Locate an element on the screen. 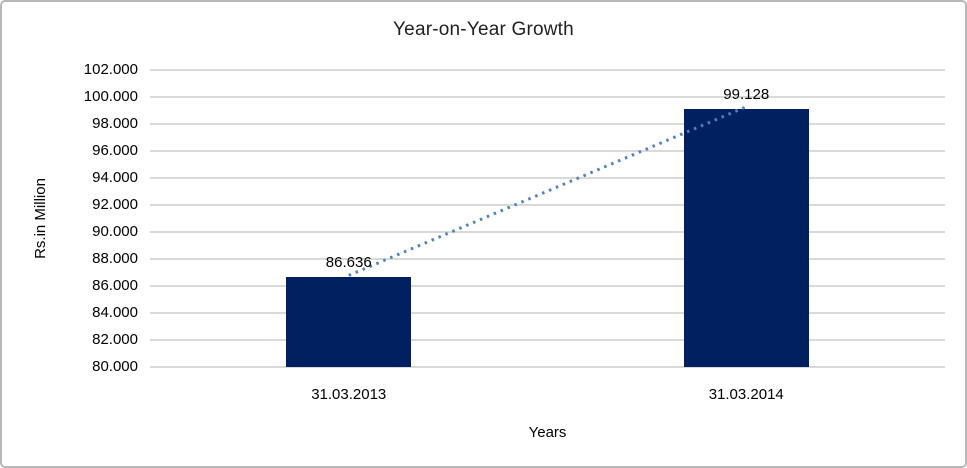  y-tick-label: 102.000 is located at coordinates (110, 69).